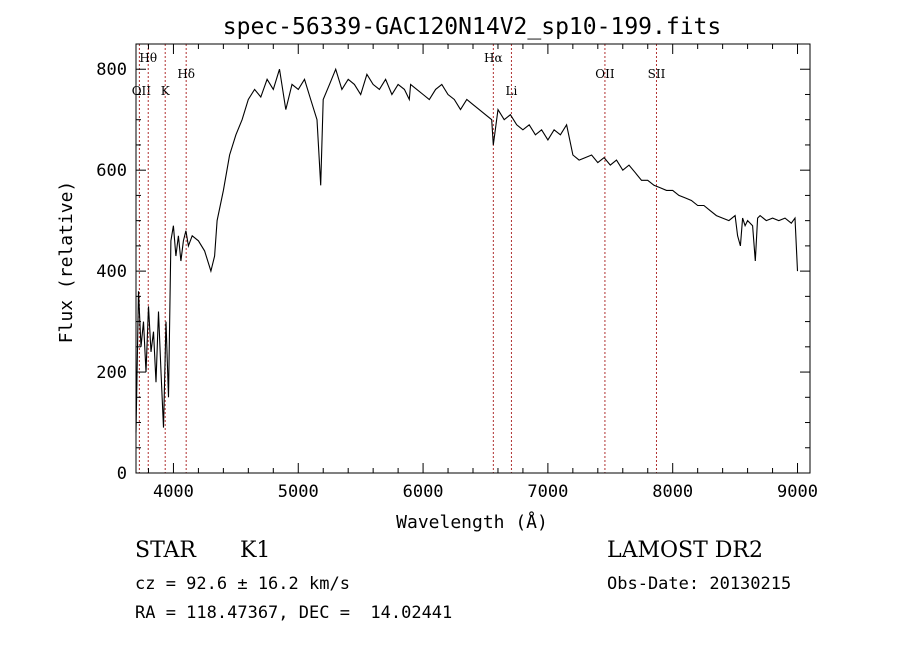  I want to click on x-tick-label: 9000, so click(797, 492).